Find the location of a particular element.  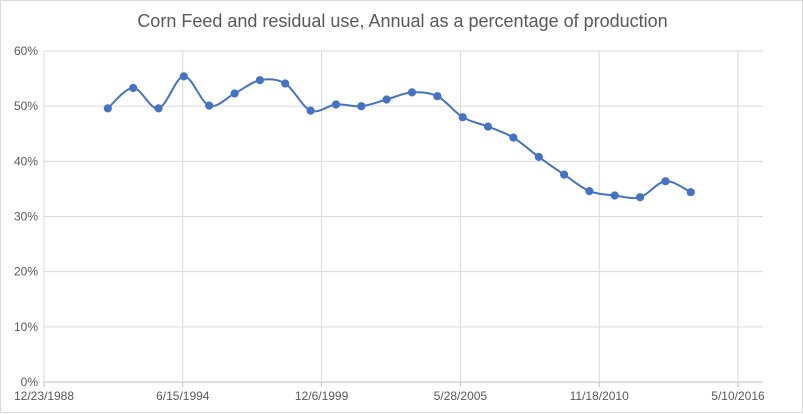

x-tick-label: 5/28/2005 is located at coordinates (461, 396).